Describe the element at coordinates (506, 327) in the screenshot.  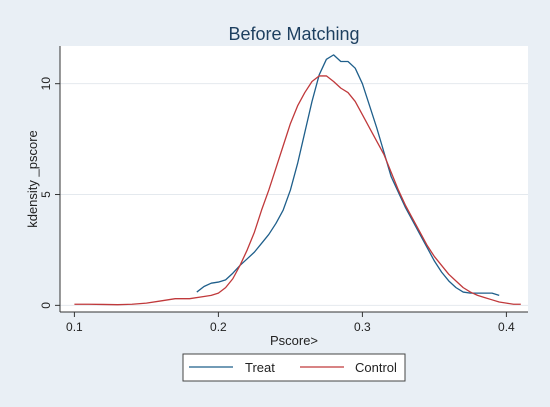
I see `x-tick-label-3: 0.4` at that location.